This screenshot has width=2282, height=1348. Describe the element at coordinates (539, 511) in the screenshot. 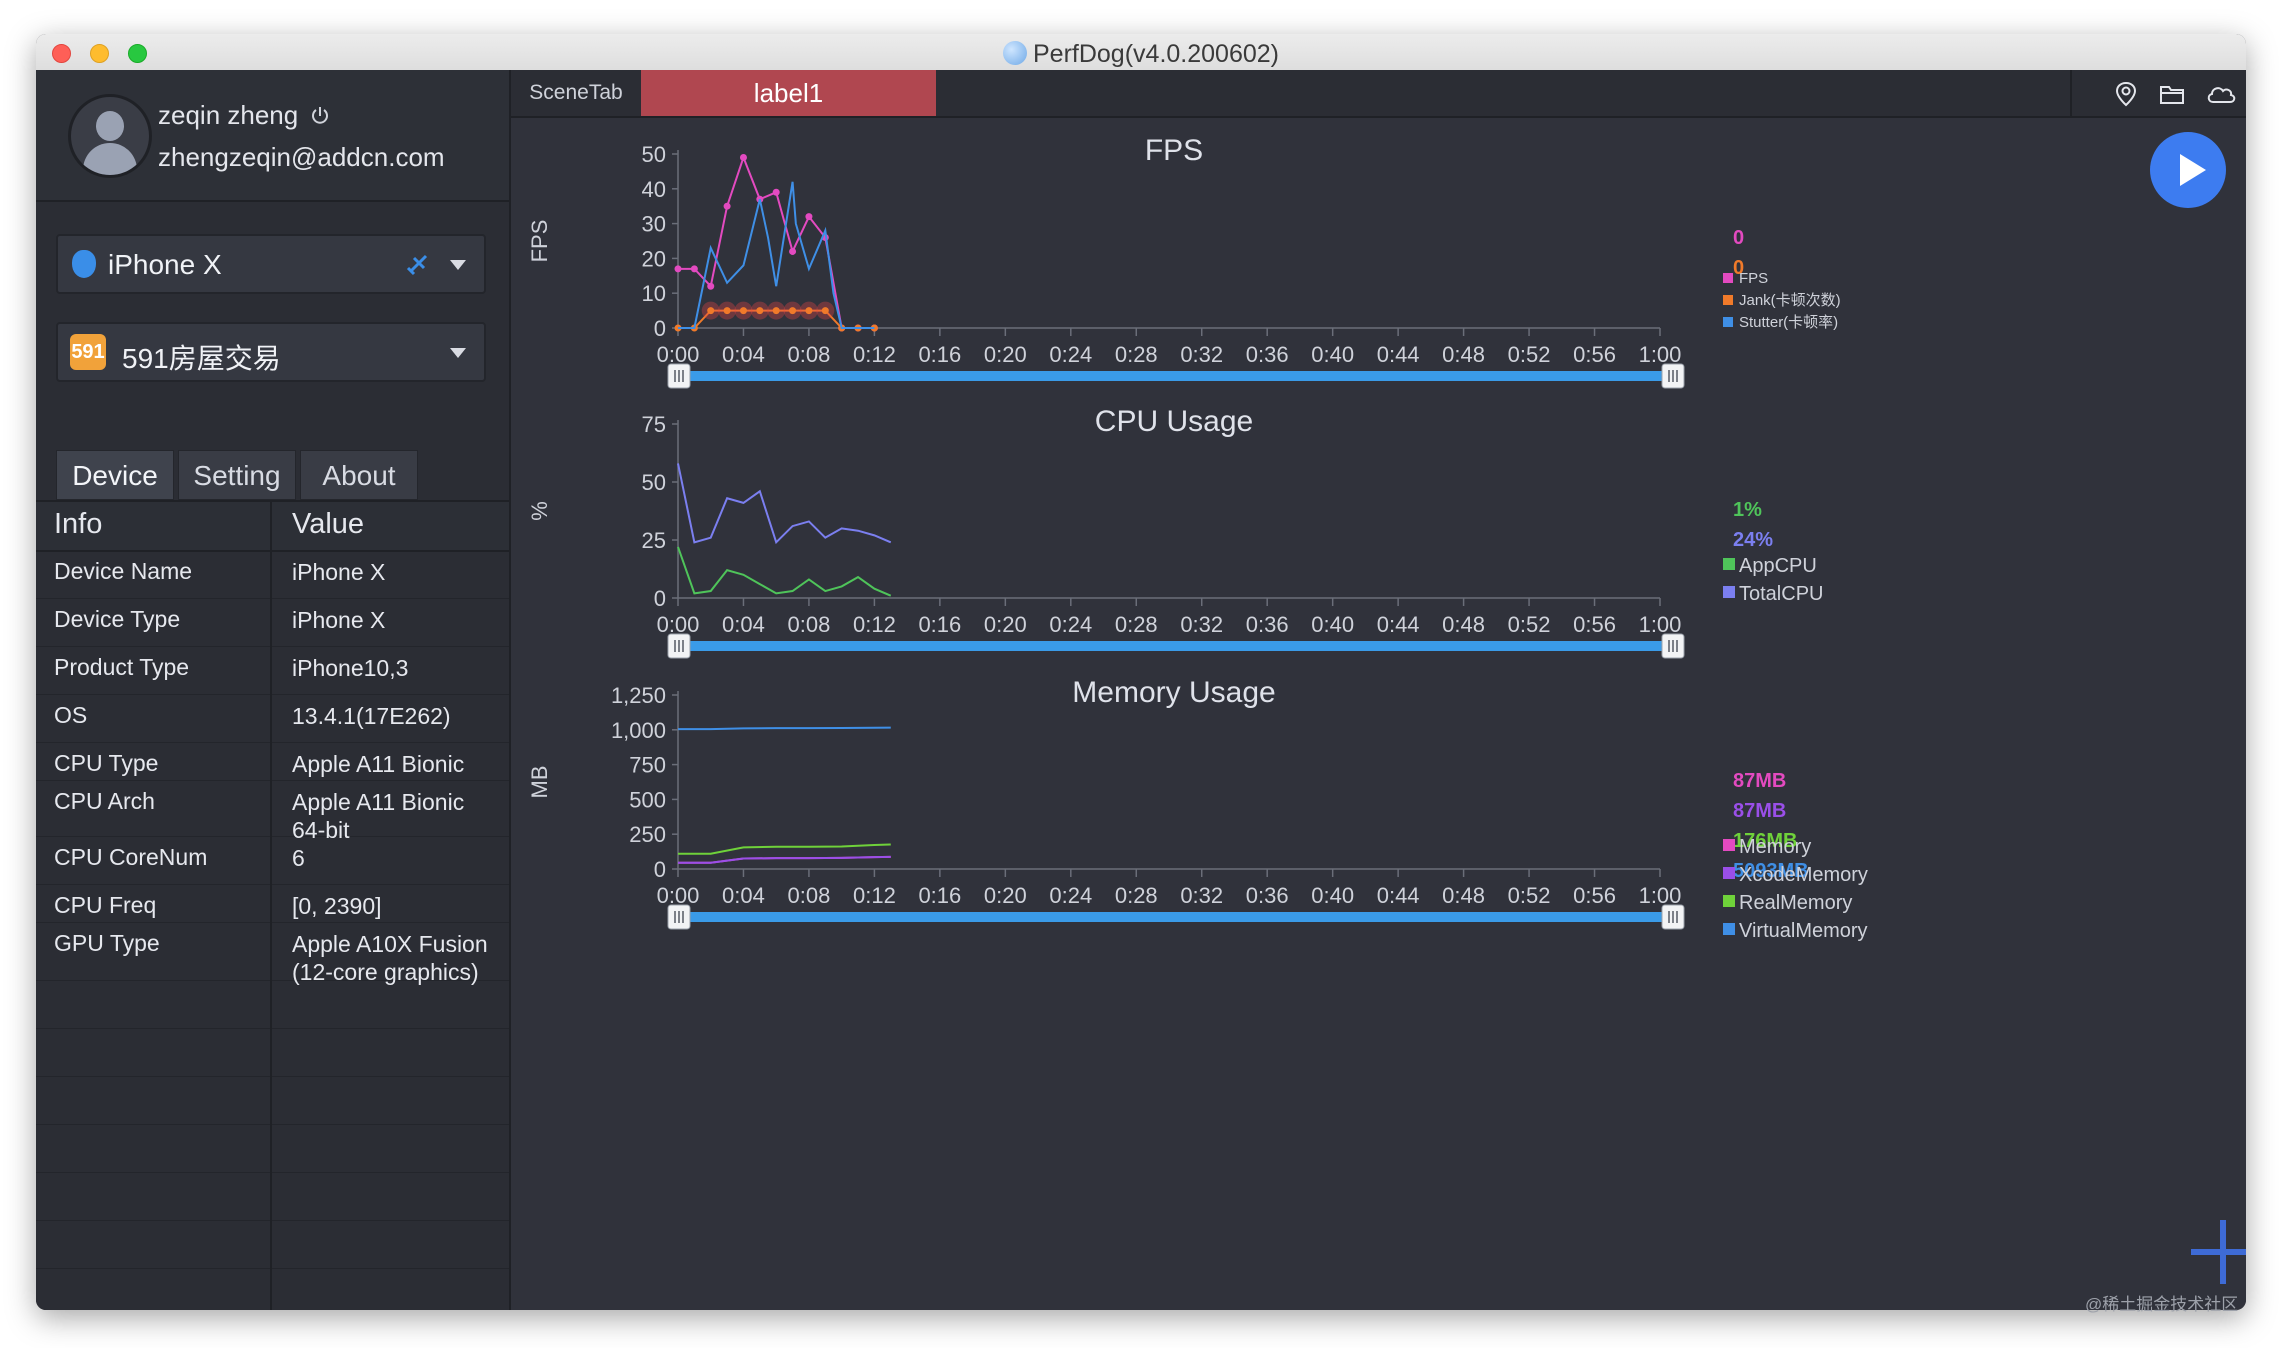

I see `y-axis-label: %` at that location.